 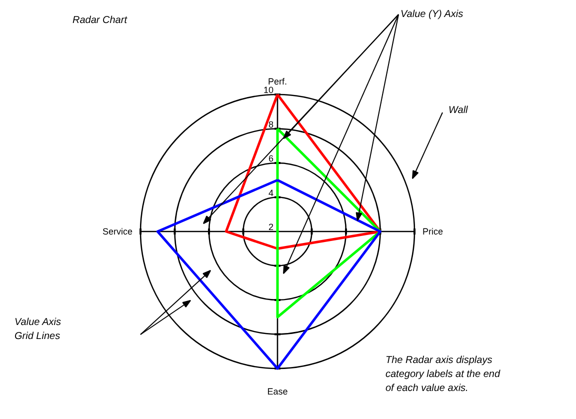 I want to click on text: Wall, so click(x=458, y=110).